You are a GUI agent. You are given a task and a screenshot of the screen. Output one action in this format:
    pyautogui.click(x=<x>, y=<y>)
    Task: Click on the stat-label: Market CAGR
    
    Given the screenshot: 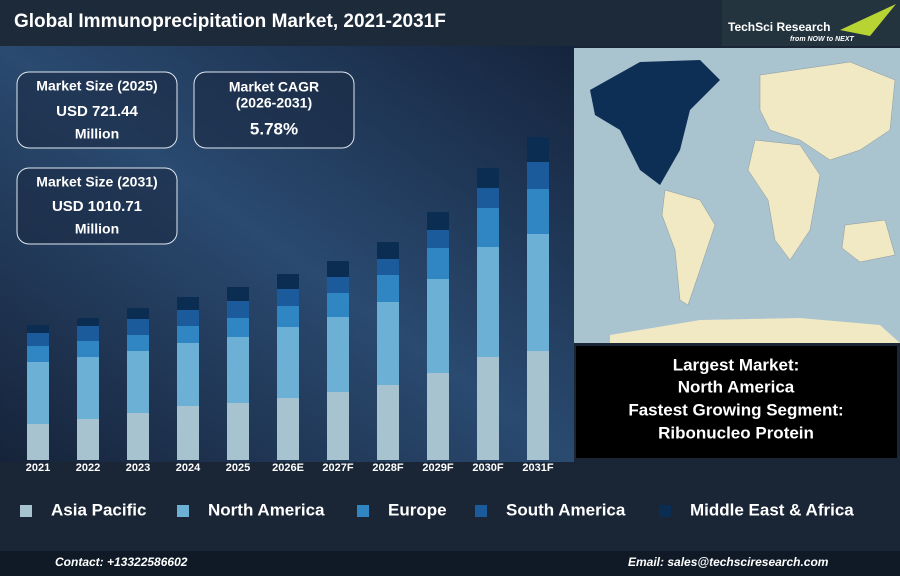 What is the action you would take?
    pyautogui.click(x=274, y=87)
    